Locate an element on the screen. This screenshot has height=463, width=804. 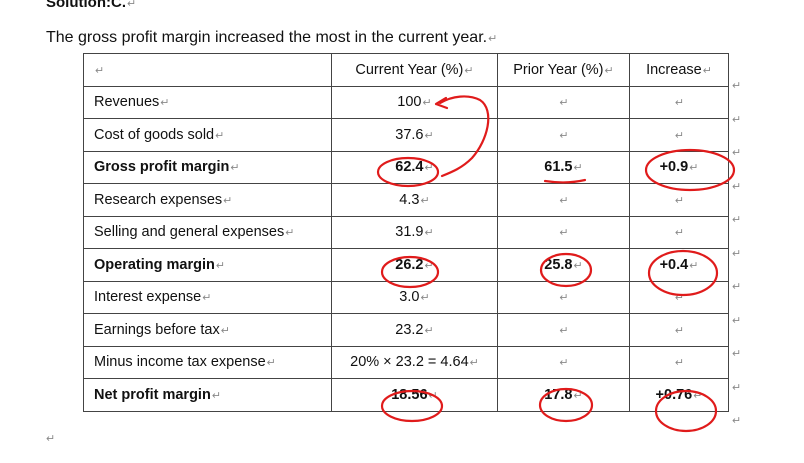
table-row: Operating margin↵ 26.2↵ 25.8↵ +0.4↵ is located at coordinates (406, 265).